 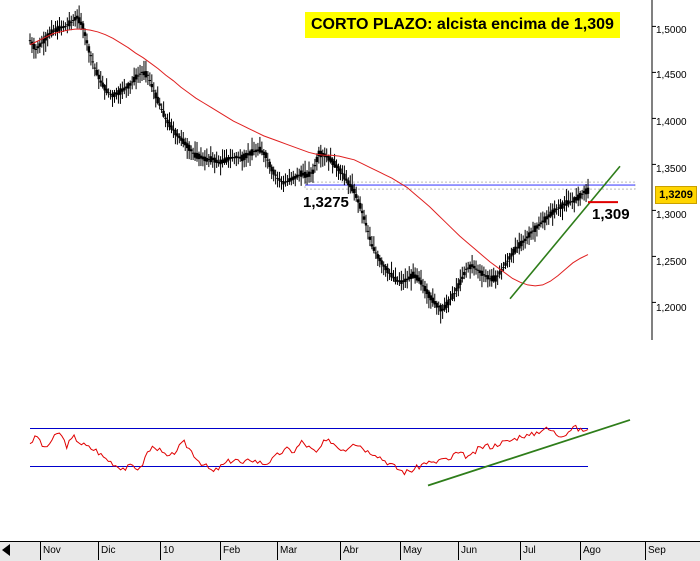 I want to click on oscillator-panel, so click(x=330, y=453).